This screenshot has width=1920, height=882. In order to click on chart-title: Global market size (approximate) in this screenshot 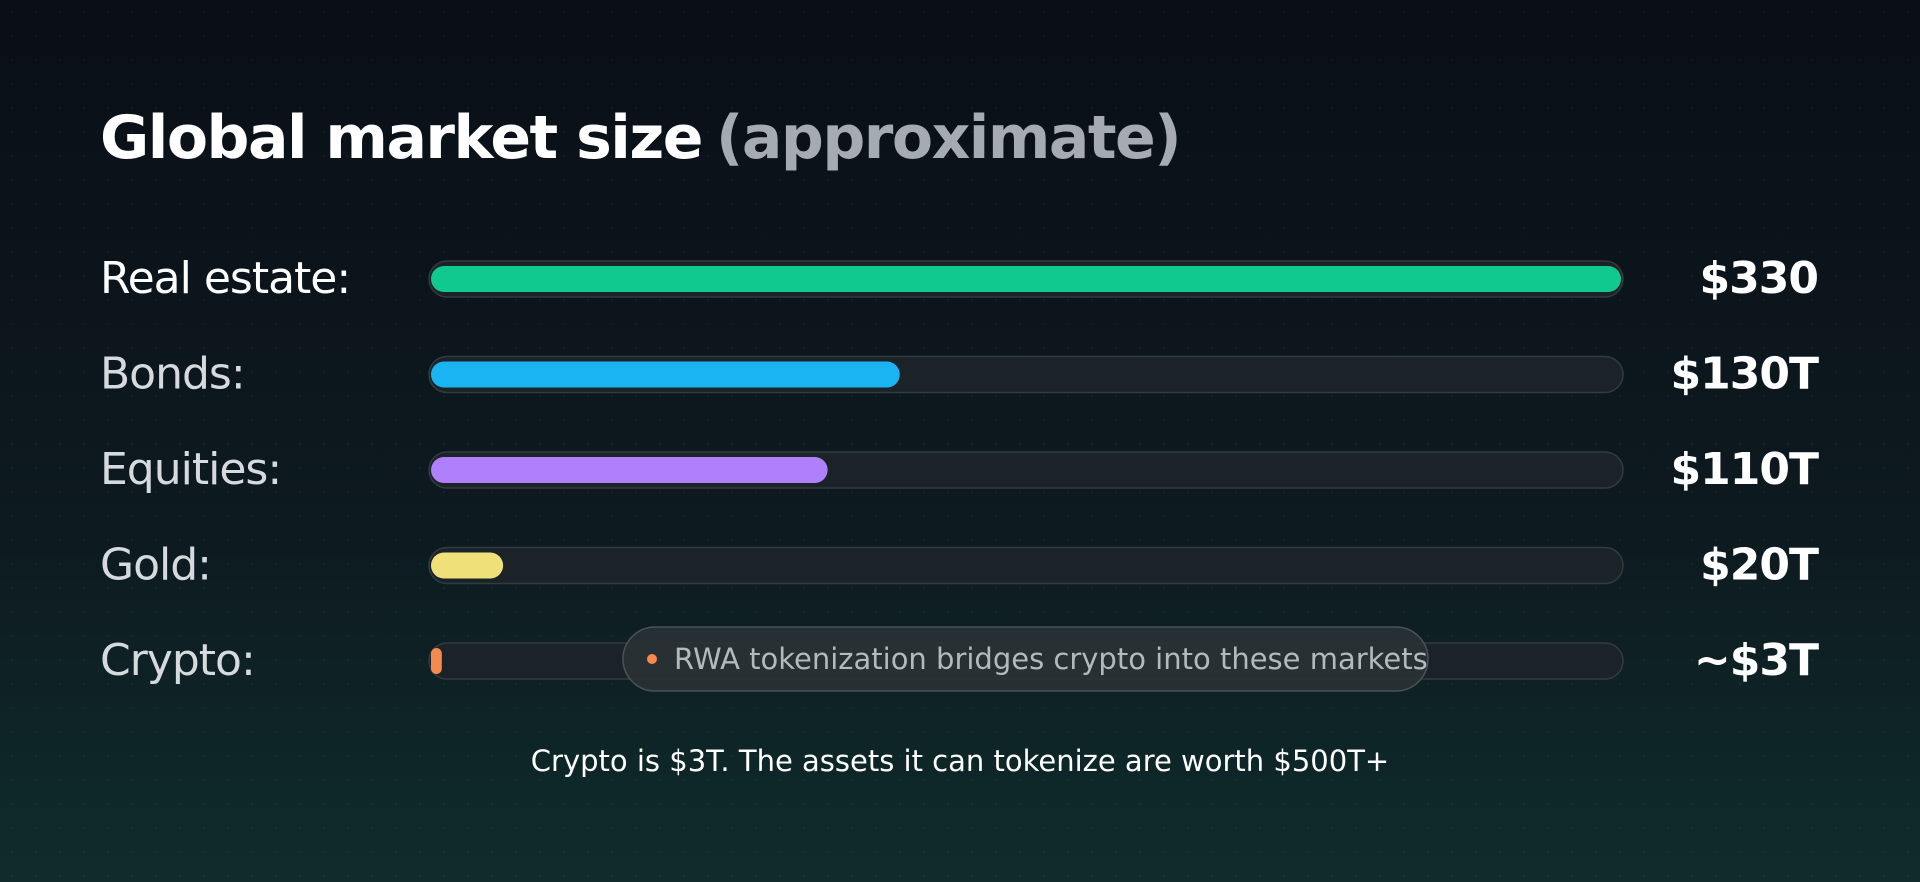, I will do `click(640, 138)`.